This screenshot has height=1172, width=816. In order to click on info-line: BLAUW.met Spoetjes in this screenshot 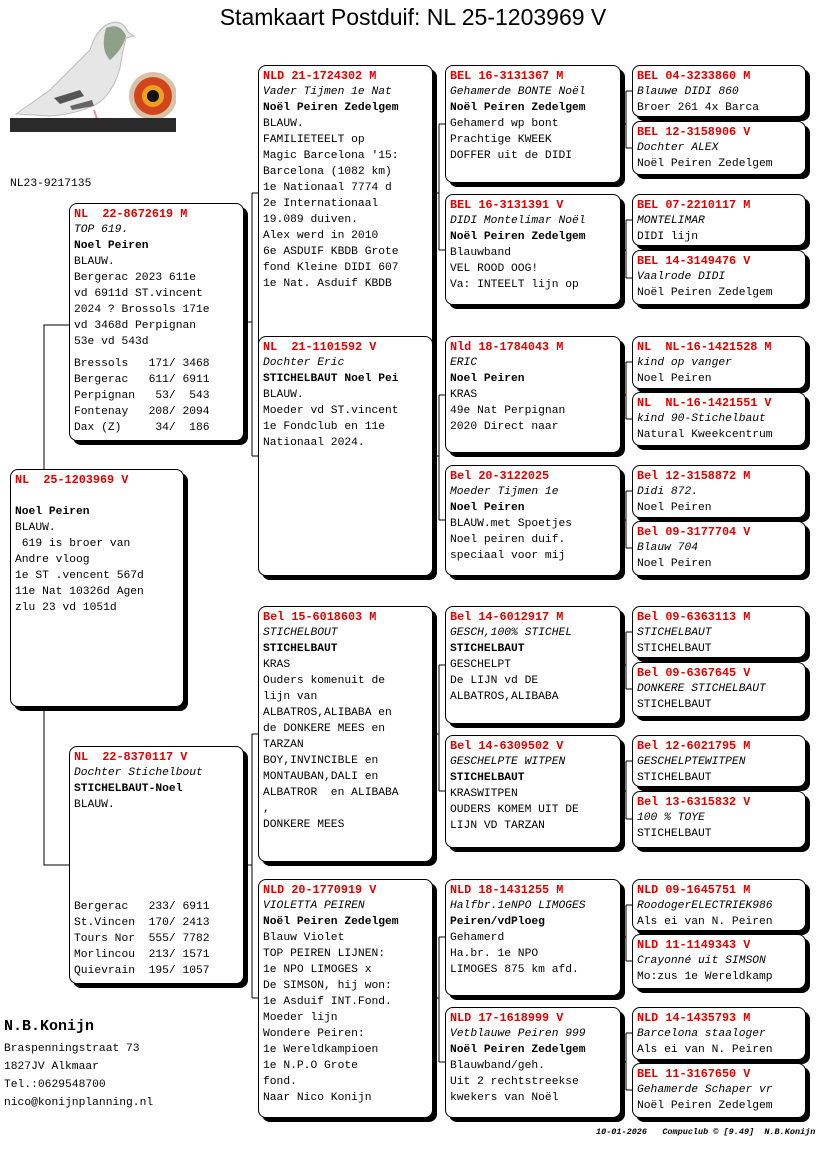, I will do `click(511, 524)`.